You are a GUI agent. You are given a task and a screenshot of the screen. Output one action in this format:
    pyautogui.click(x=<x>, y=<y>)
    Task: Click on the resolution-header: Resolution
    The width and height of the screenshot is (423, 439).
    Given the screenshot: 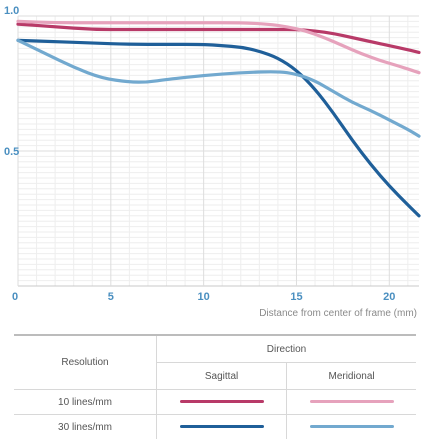 What is the action you would take?
    pyautogui.click(x=85, y=362)
    